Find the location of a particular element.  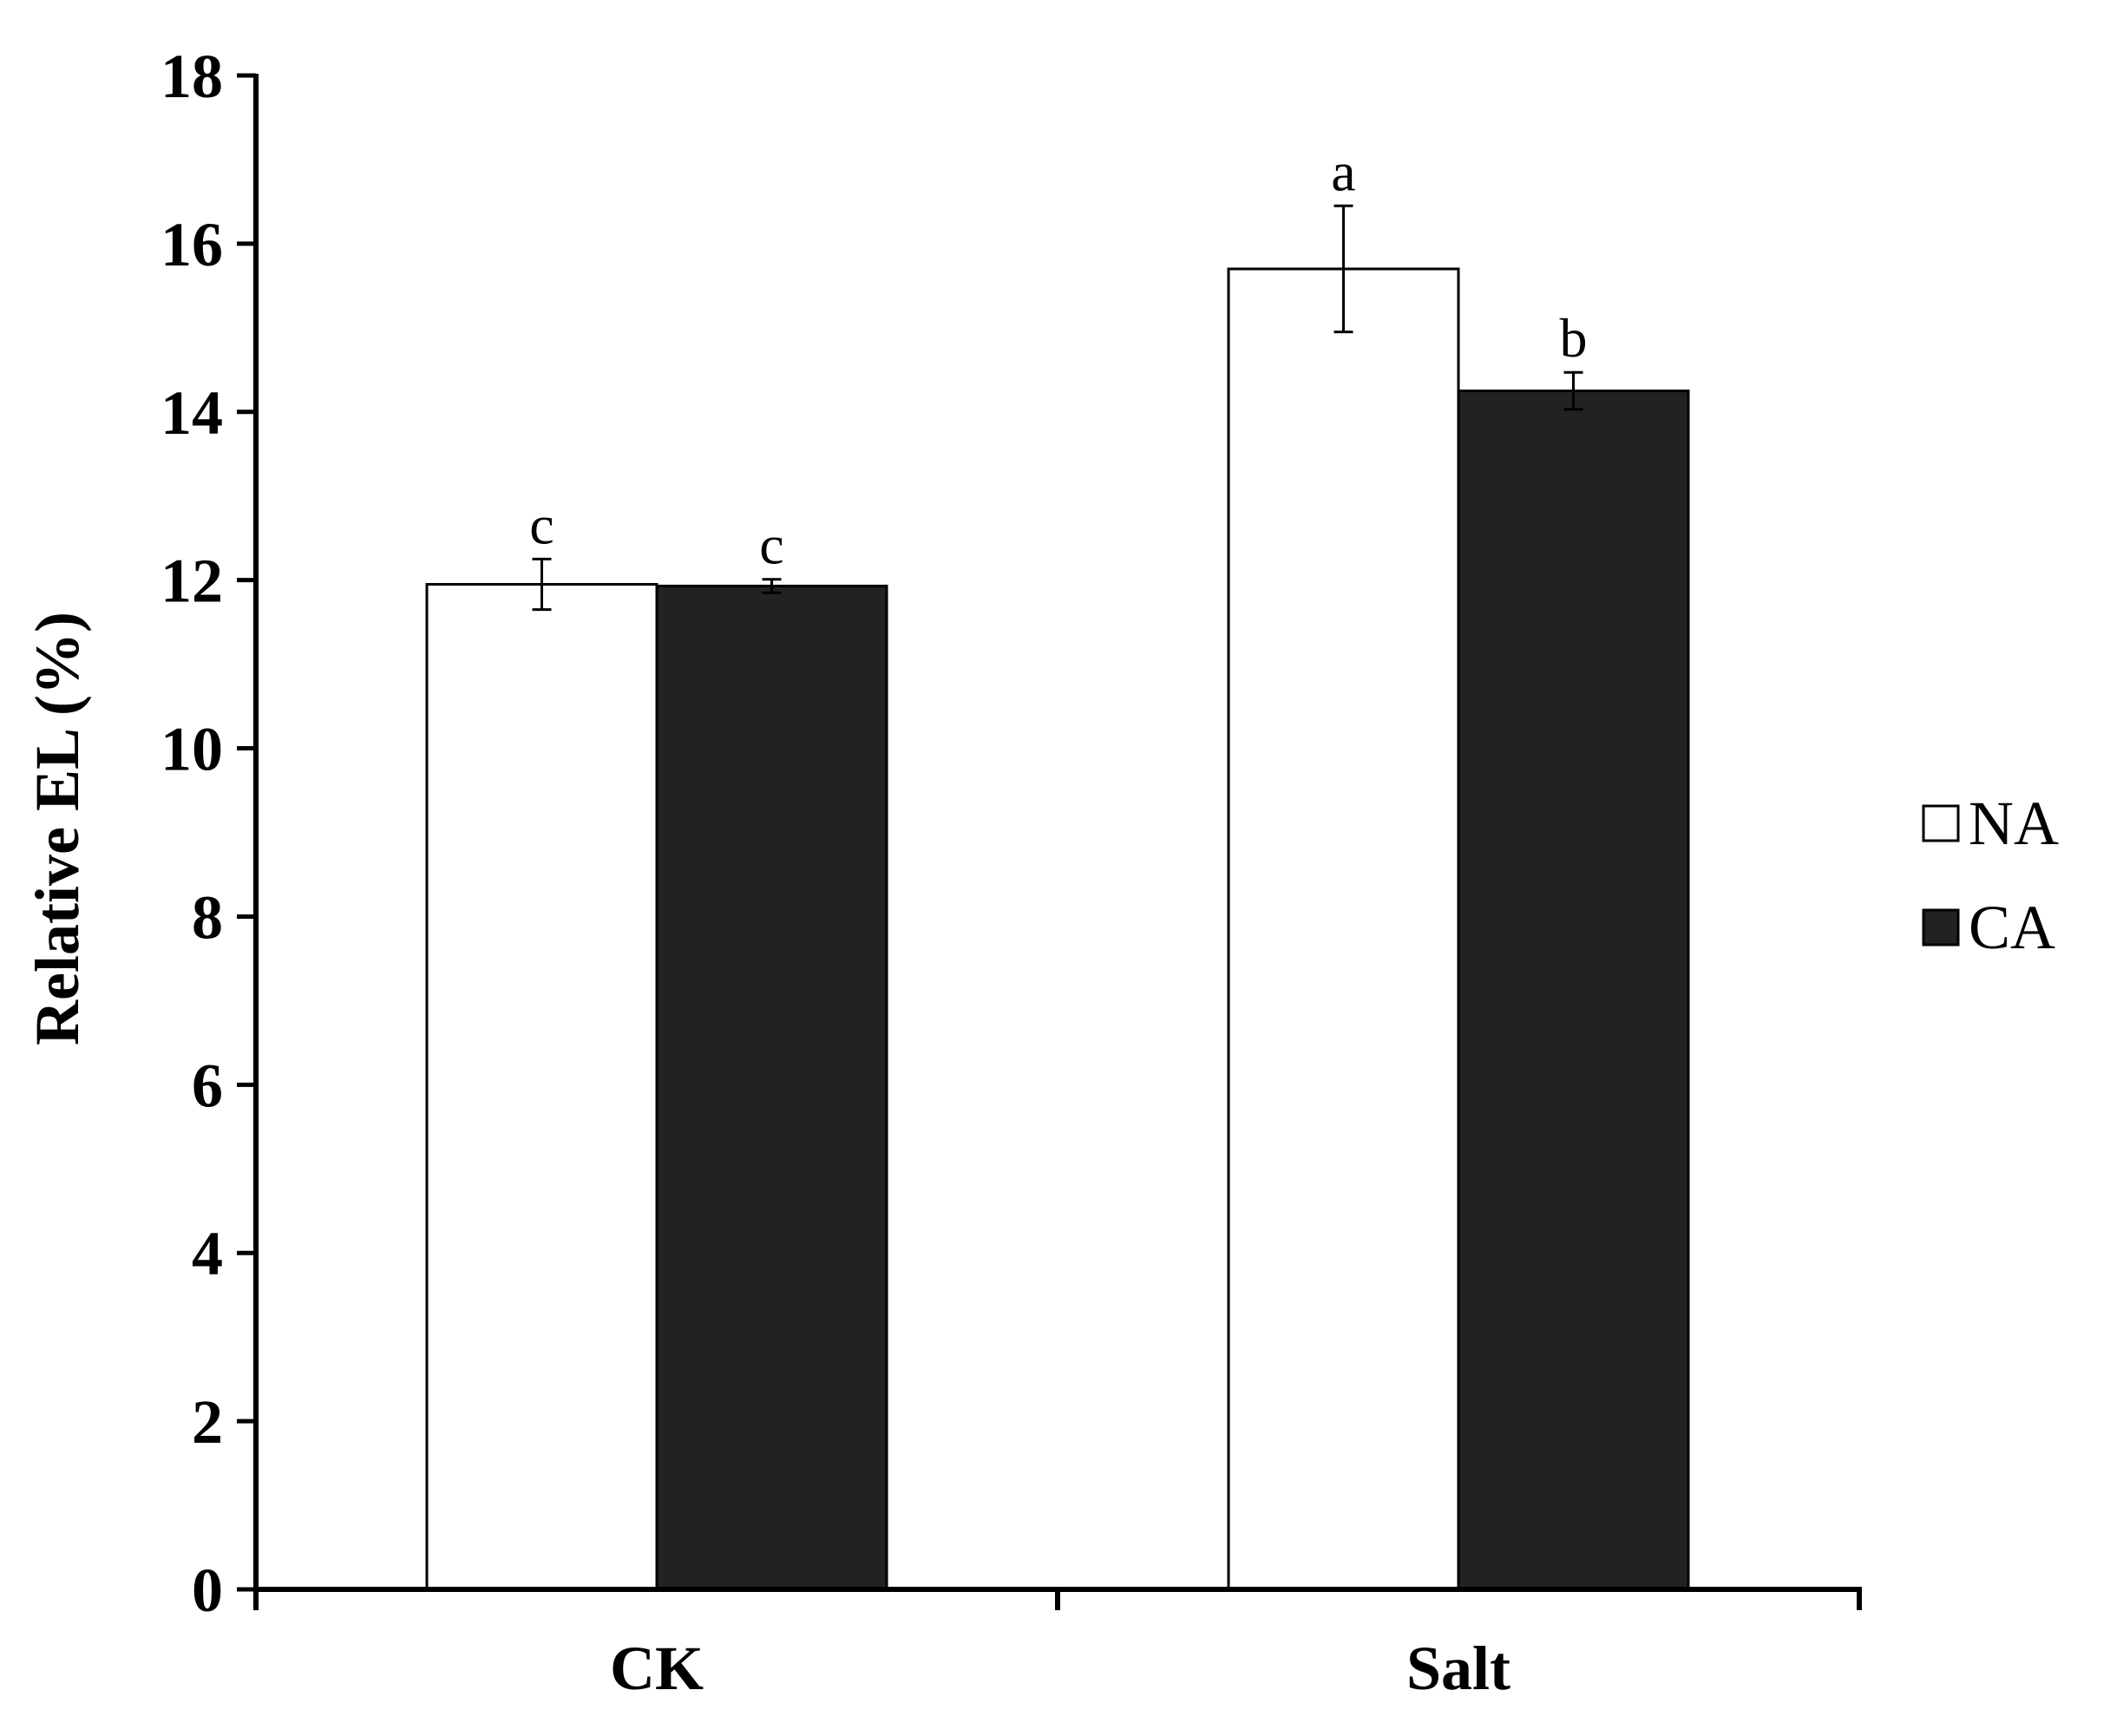

y-tick-label: 2 is located at coordinates (207, 1422).